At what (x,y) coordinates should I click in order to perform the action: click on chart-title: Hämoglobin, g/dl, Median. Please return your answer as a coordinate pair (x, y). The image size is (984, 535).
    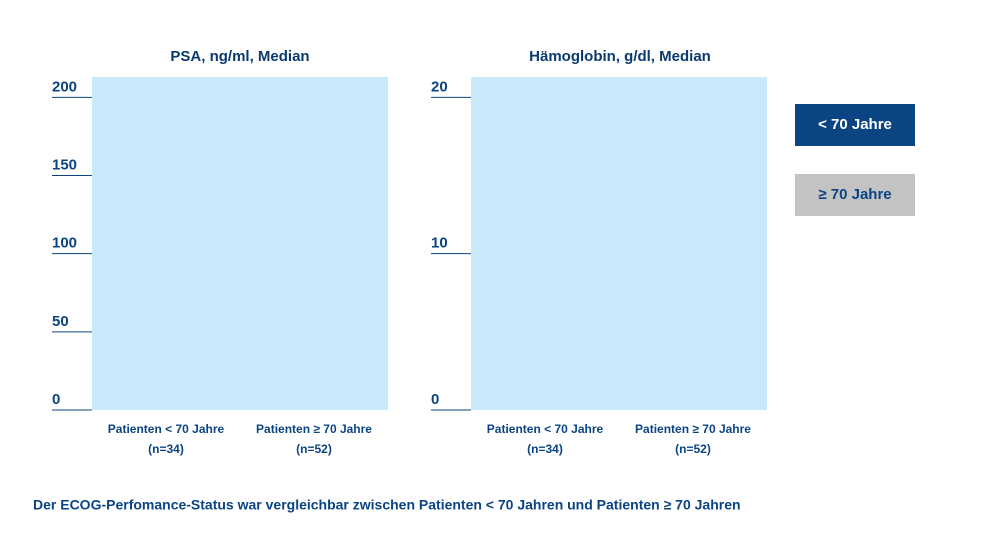
    Looking at the image, I should click on (620, 56).